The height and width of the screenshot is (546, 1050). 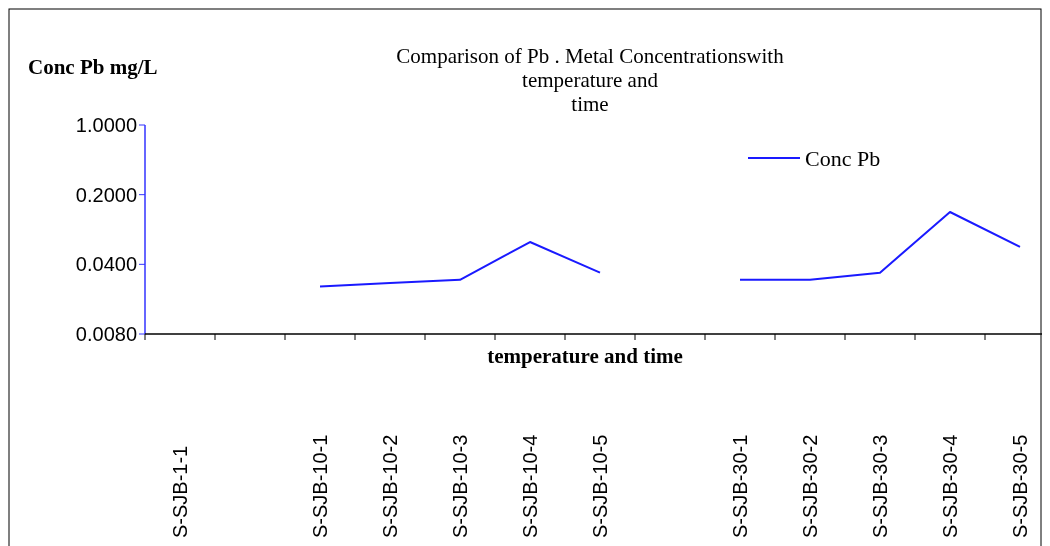 What do you see at coordinates (590, 80) in the screenshot?
I see `chart-title: Comparison of Pb . Metal Concentrationswith temperature and time` at bounding box center [590, 80].